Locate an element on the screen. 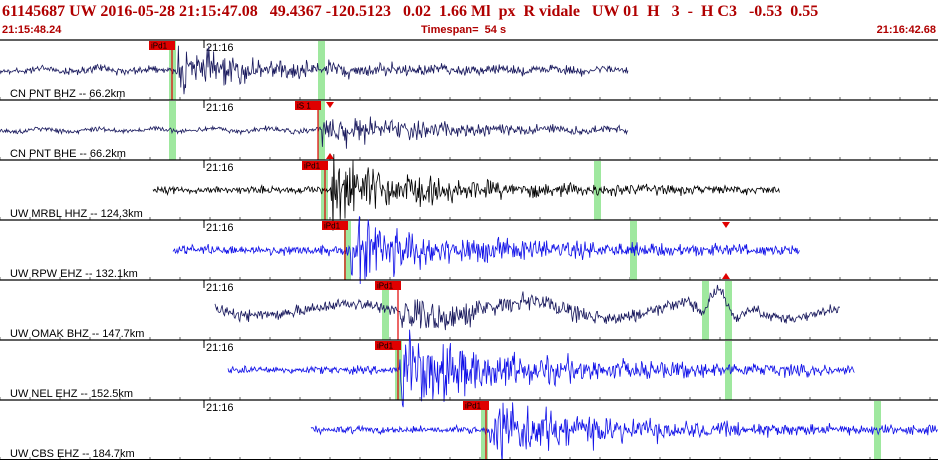  waveform-panel: 21:16 iPd1 CN PNT BHZ -- 66.2km is located at coordinates (469, 69).